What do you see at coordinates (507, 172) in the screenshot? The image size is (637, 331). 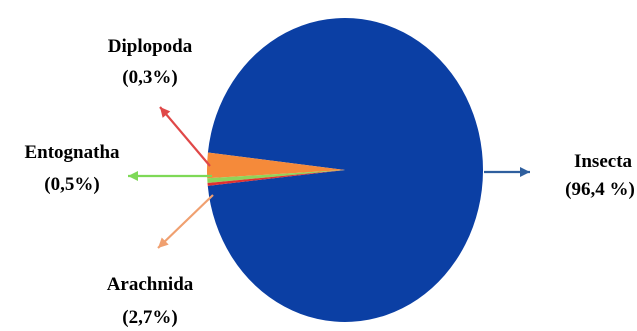 I see `arrow-insecta` at bounding box center [507, 172].